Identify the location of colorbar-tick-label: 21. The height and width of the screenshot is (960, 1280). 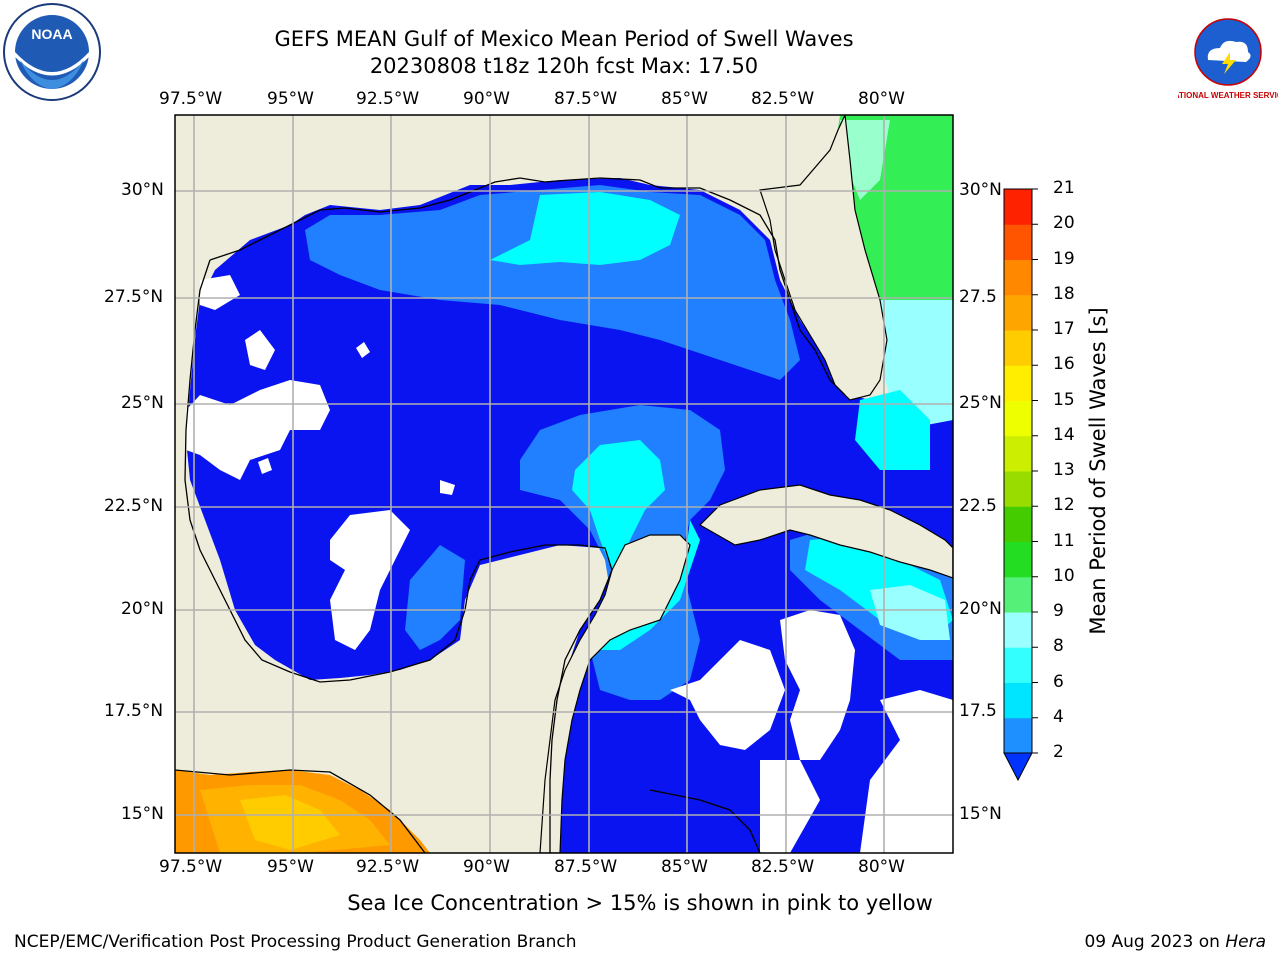
(1064, 188).